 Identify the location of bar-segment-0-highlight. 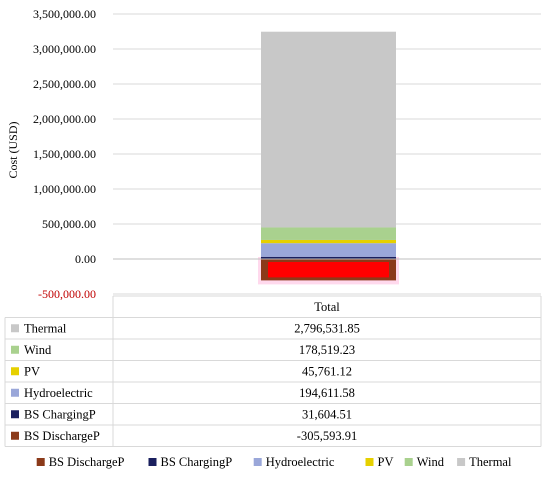
(328, 270).